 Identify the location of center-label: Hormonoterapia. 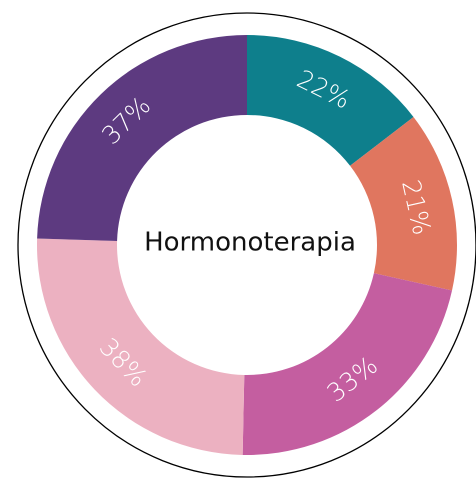
(250, 243).